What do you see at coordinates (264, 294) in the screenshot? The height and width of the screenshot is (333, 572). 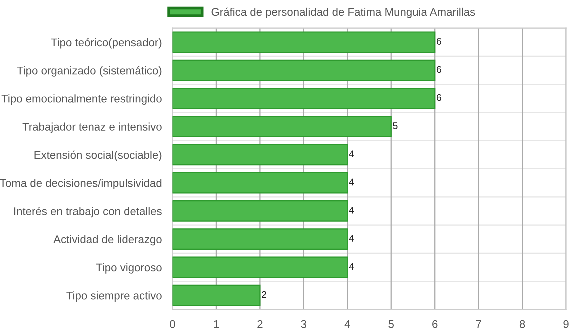 I see `data-label: 2` at bounding box center [264, 294].